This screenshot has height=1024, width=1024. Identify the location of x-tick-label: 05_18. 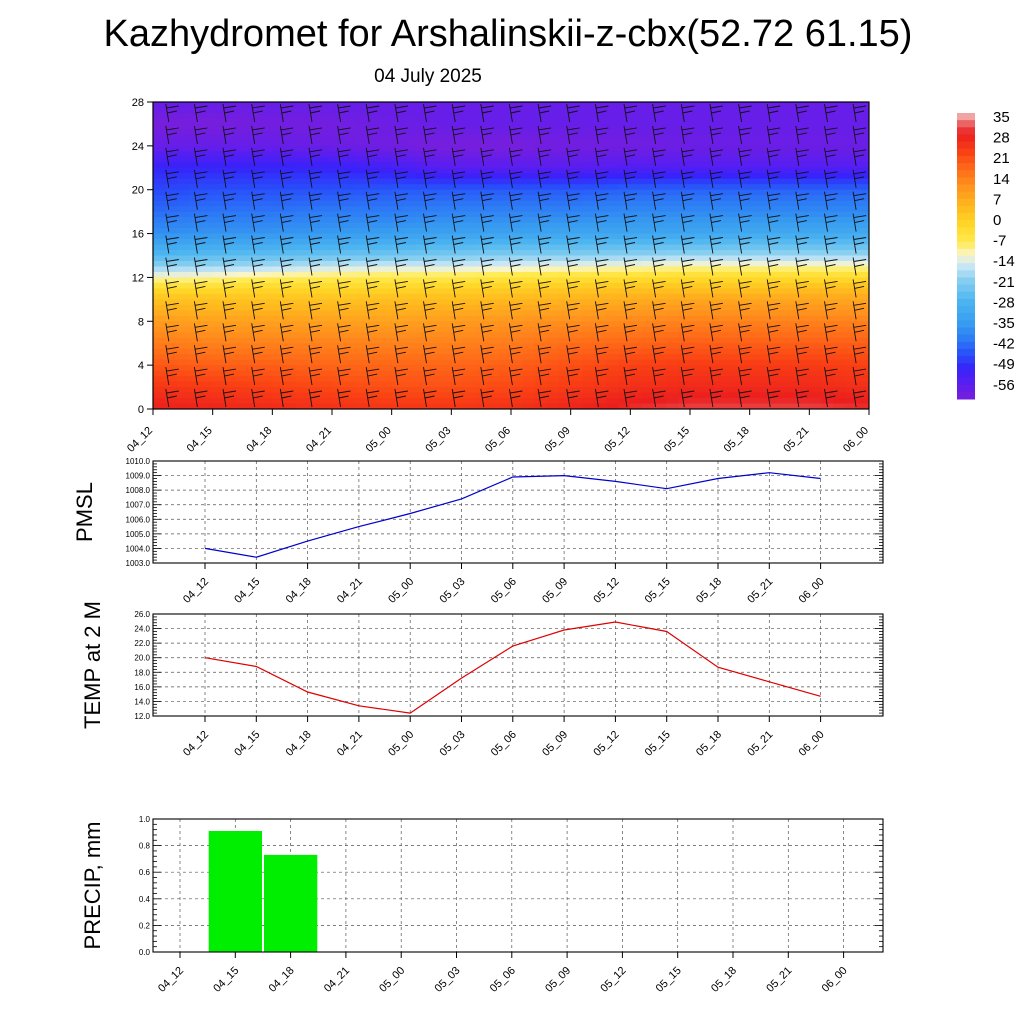
(709, 744).